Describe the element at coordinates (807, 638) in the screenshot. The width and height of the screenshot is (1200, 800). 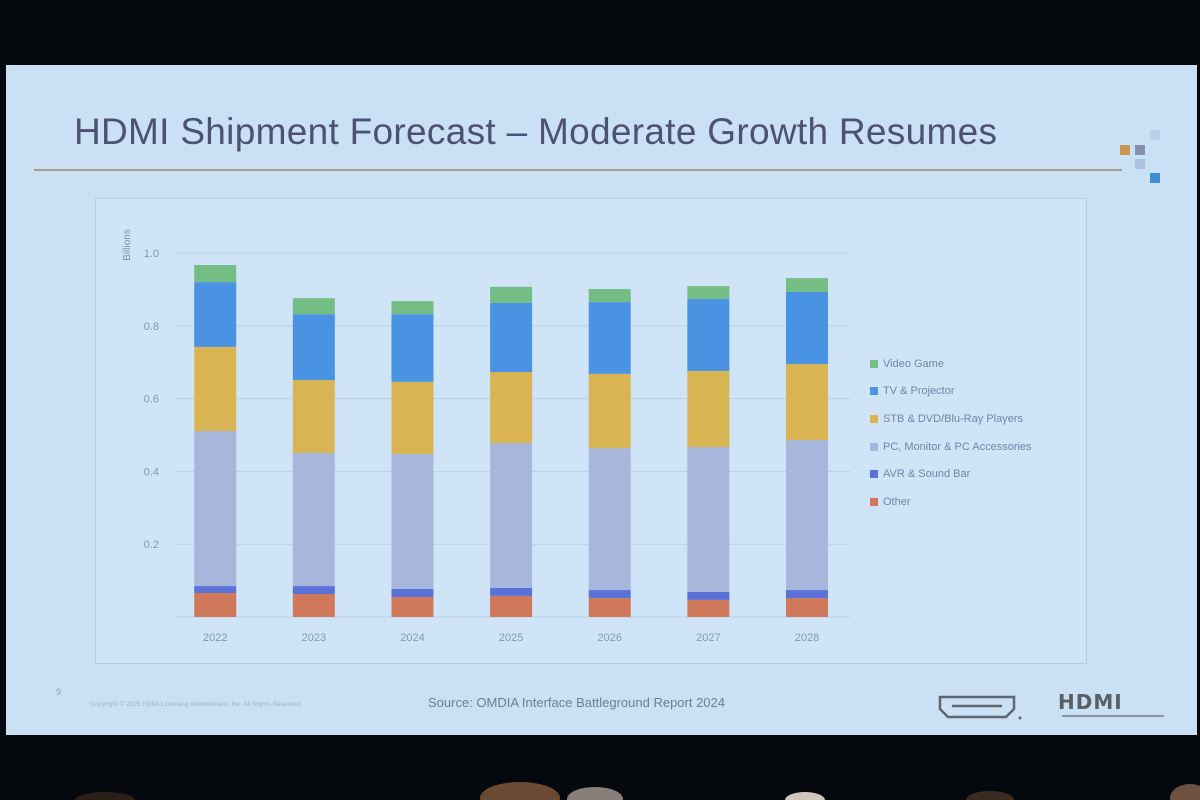
I see `x-tick-label: 2028` at that location.